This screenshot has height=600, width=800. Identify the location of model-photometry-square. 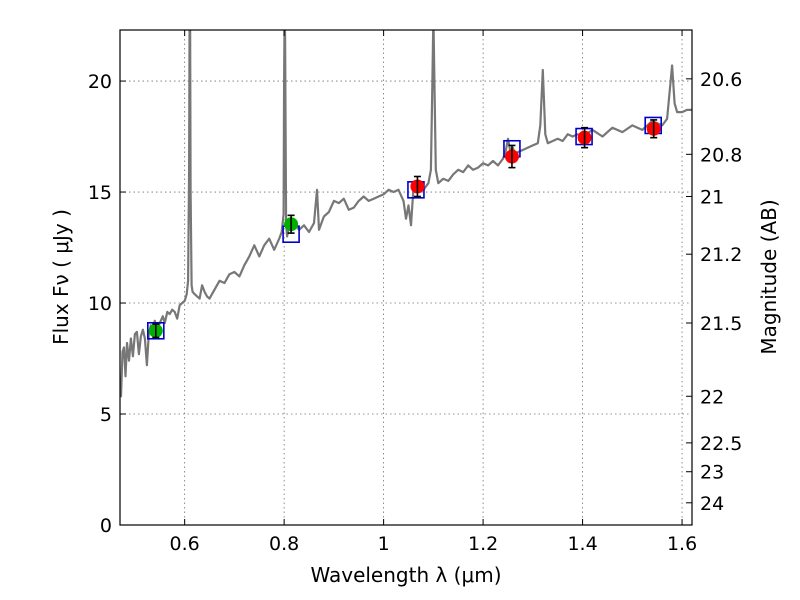
(156, 330).